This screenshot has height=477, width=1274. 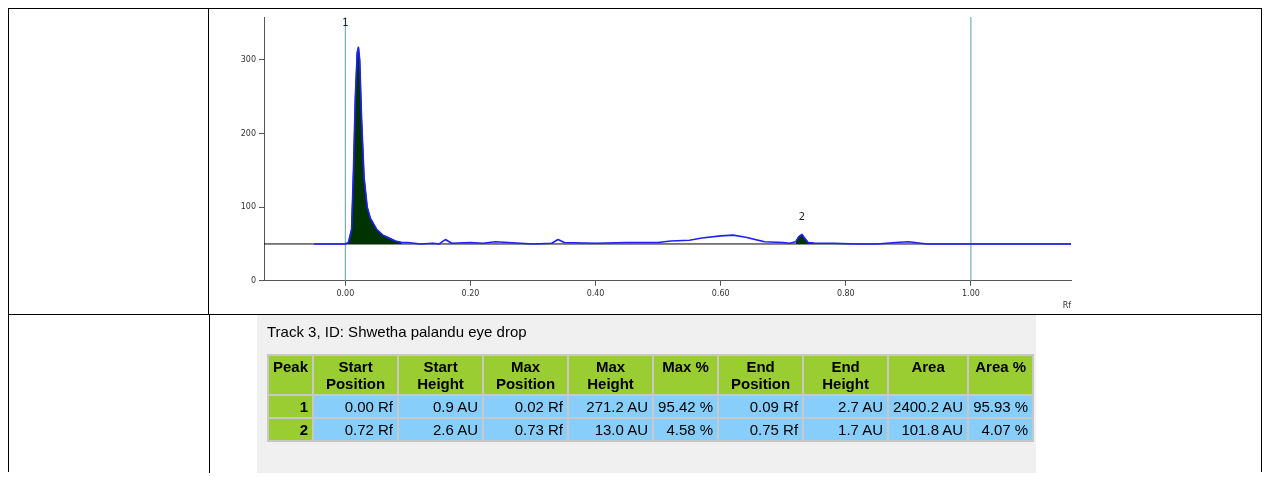 I want to click on text: 1.7 AU, so click(x=861, y=429).